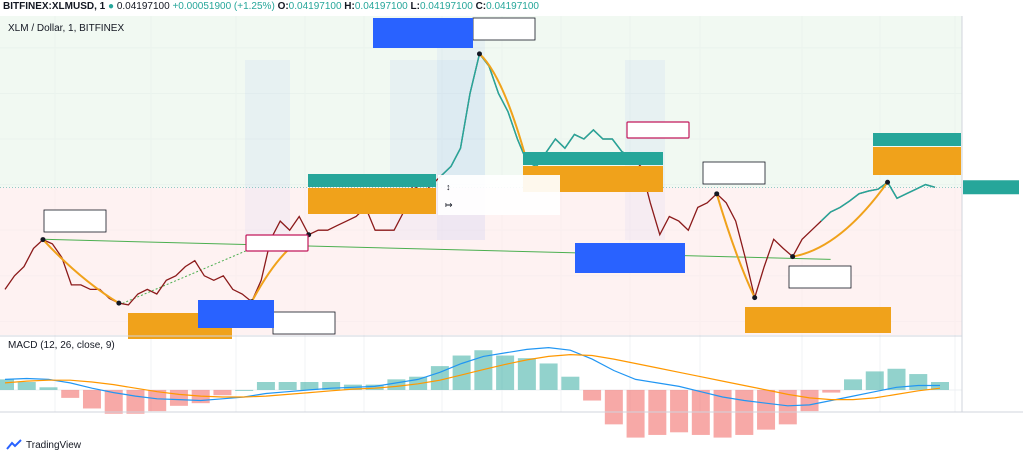 Image resolution: width=1023 pixels, height=458 pixels. I want to click on close-label: C:, so click(481, 6).